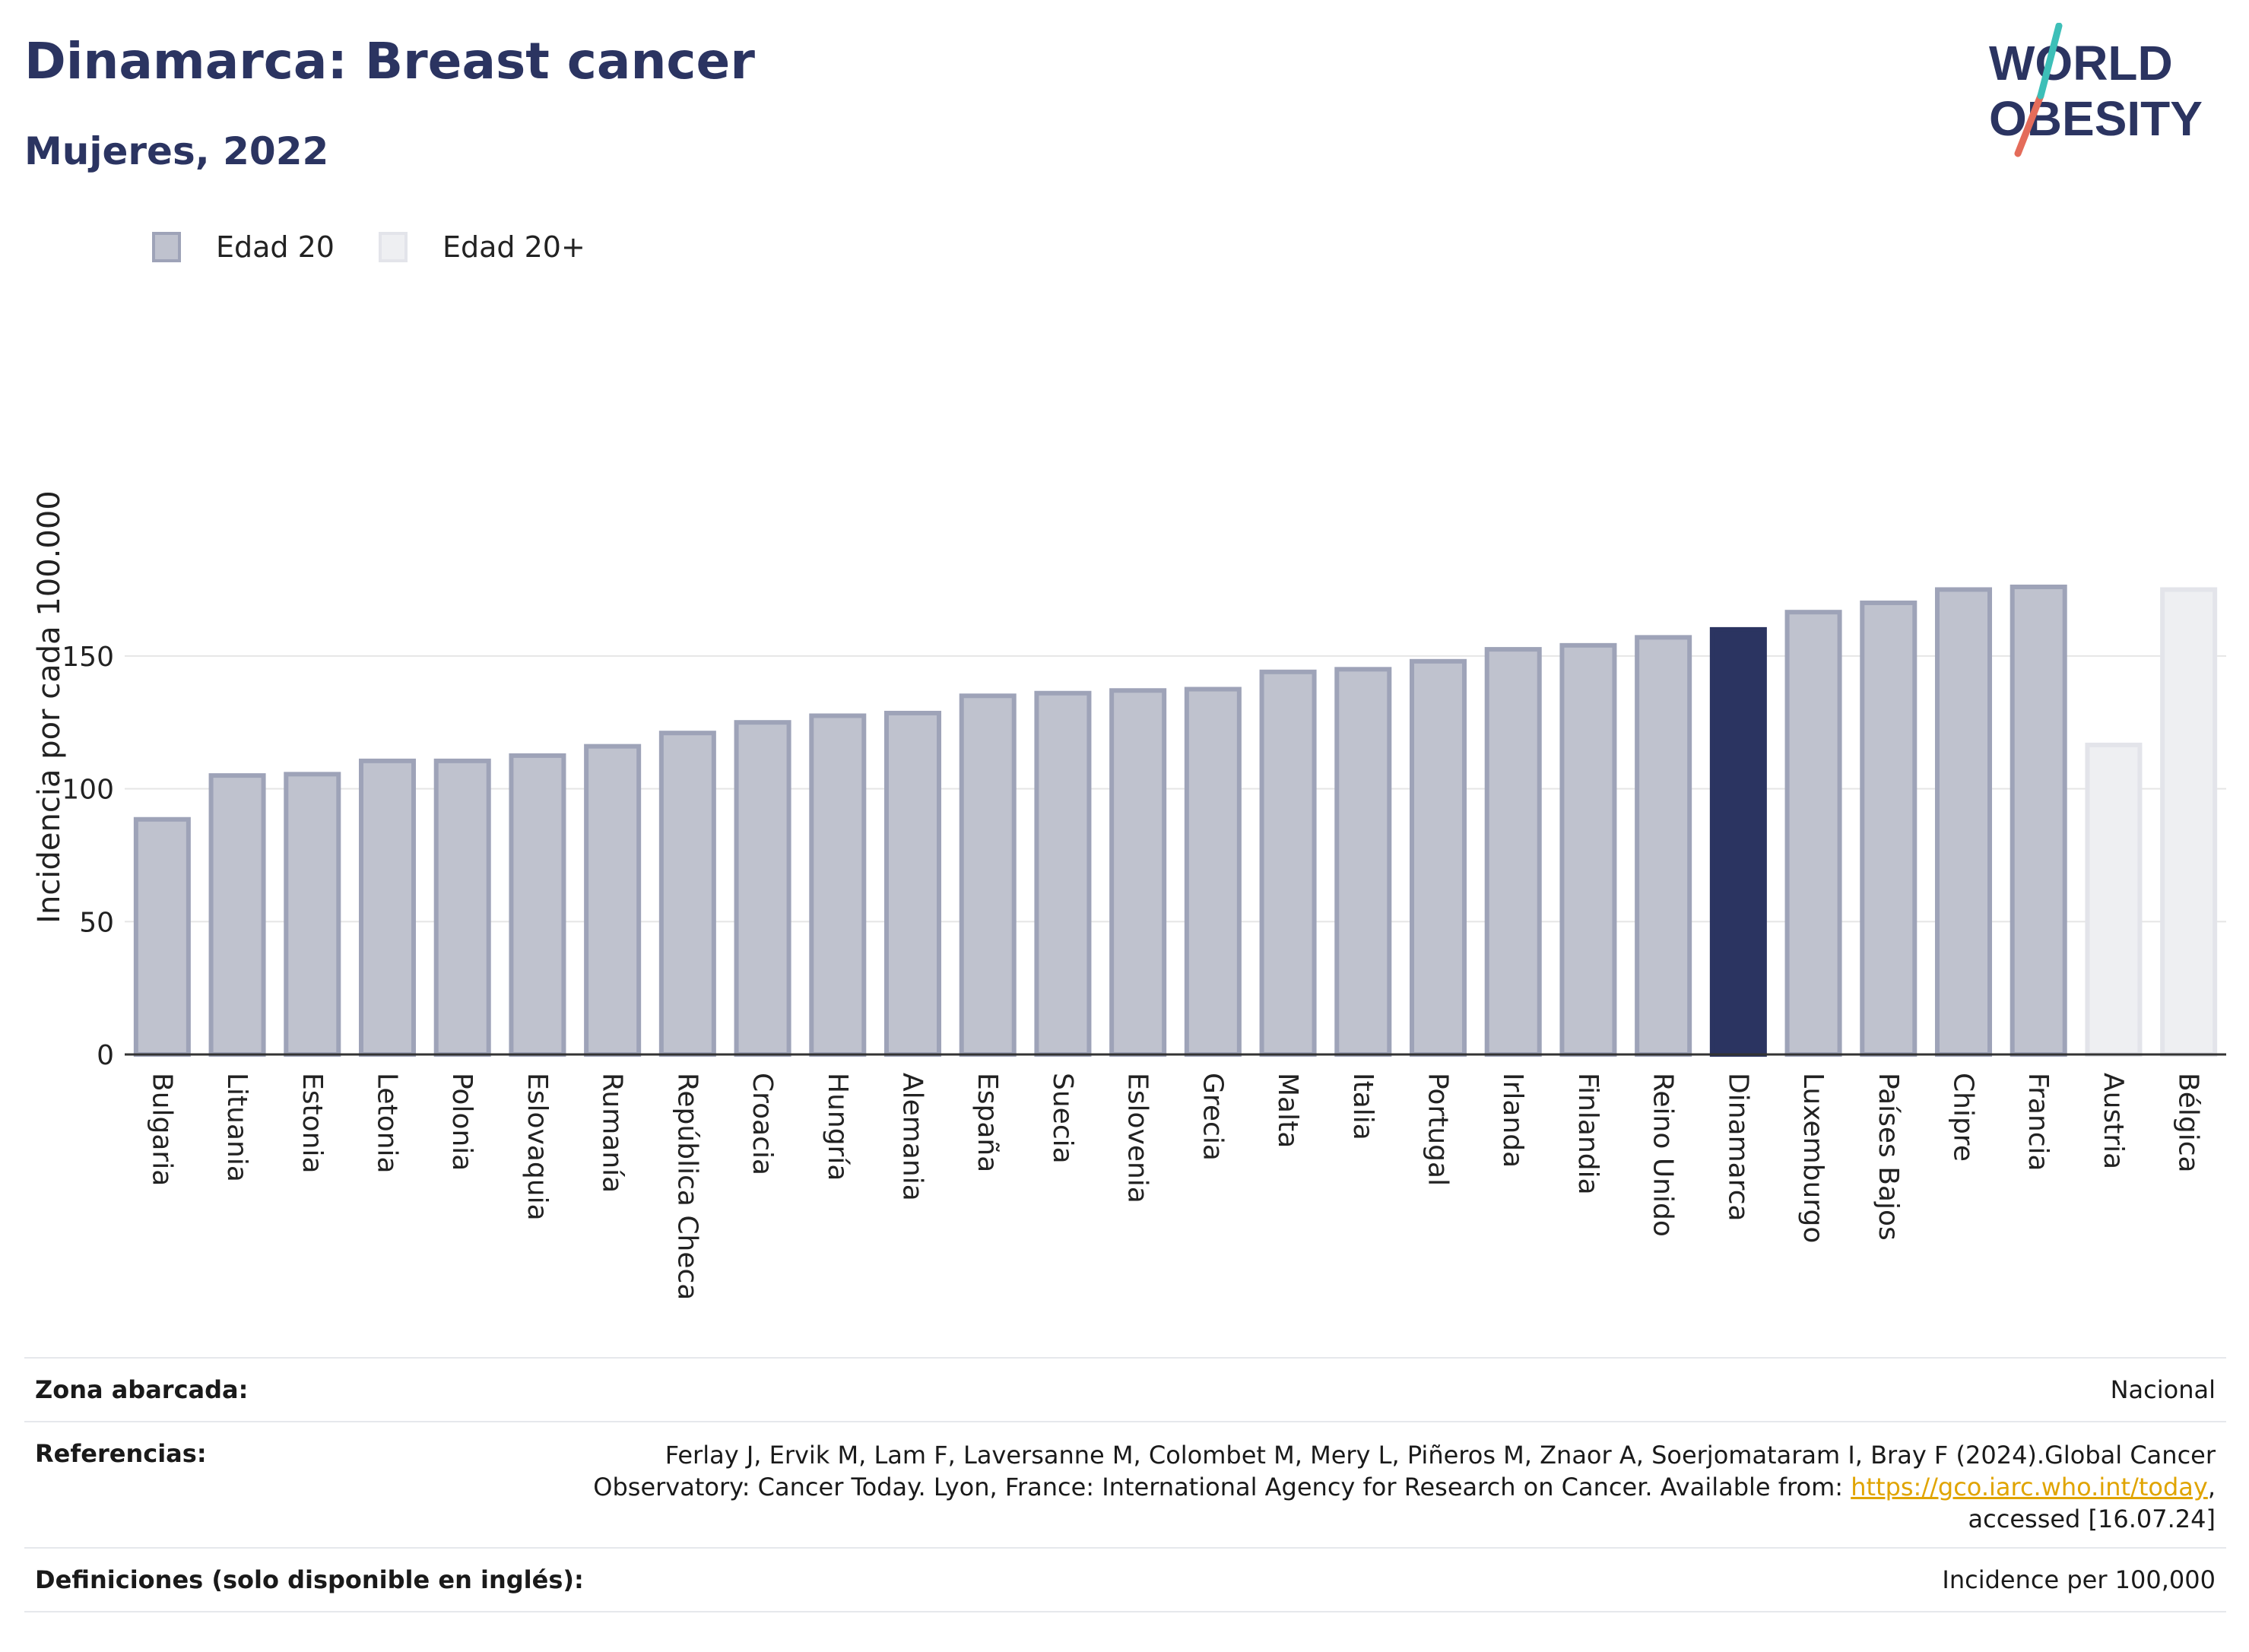 The height and width of the screenshot is (1652, 2249). What do you see at coordinates (1963, 1117) in the screenshot?
I see `x-tick-label: Chipre` at bounding box center [1963, 1117].